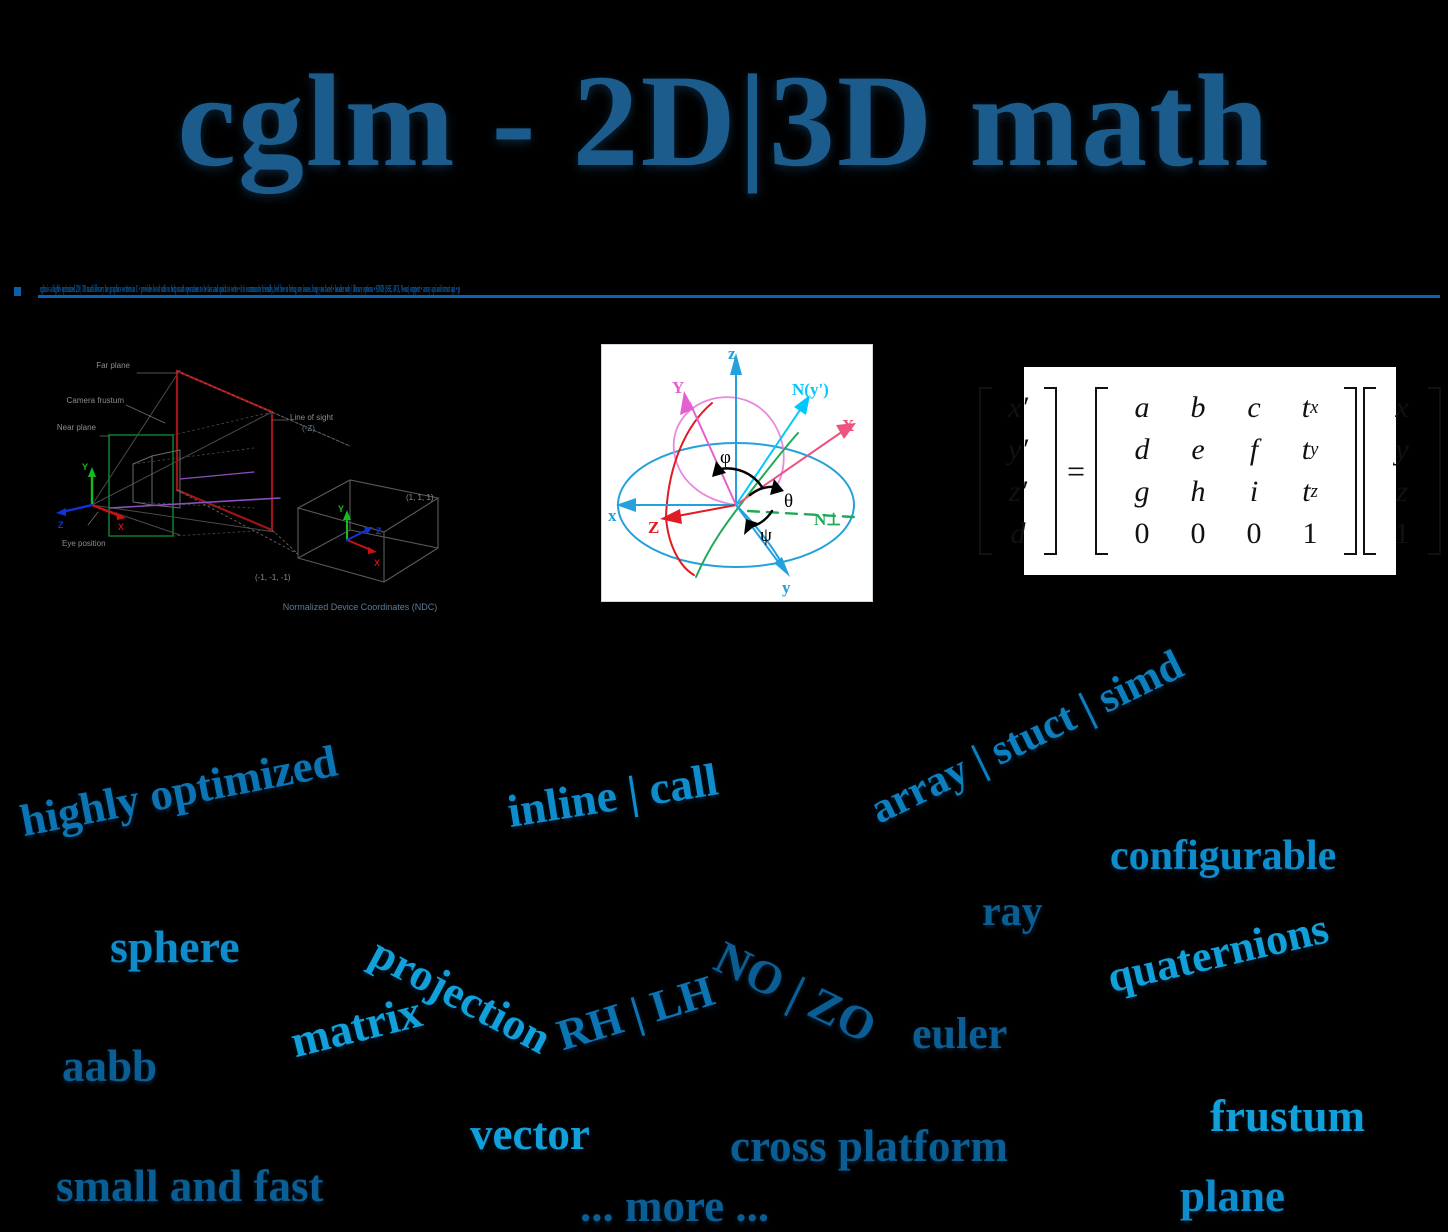 This screenshot has height=1232, width=1448. I want to click on lhs-bracket-right, so click(1050, 471).